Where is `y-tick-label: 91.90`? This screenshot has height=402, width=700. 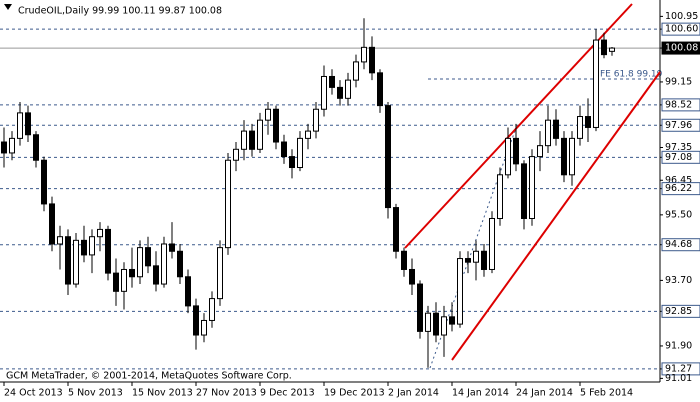 y-tick-label: 91.90 is located at coordinates (678, 345).